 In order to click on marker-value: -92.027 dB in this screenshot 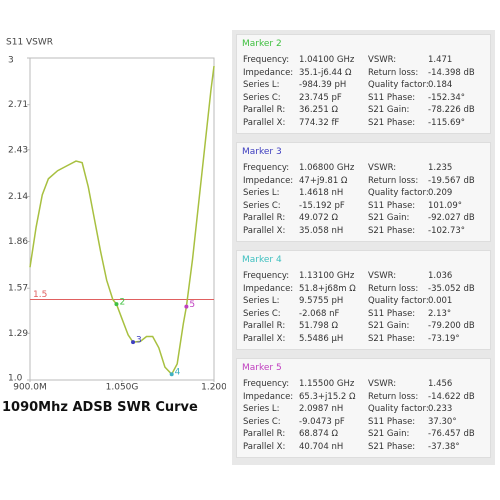, I will do `click(451, 218)`.